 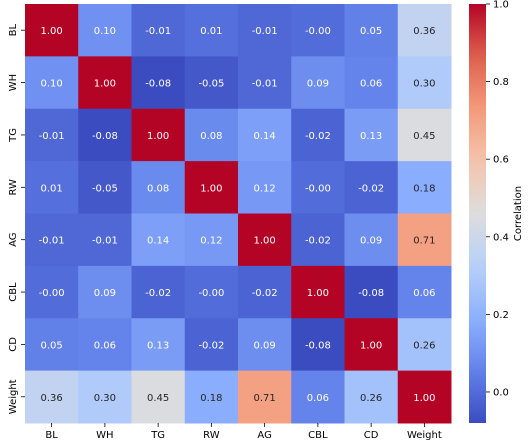 What do you see at coordinates (424, 84) in the screenshot?
I see `cell-value-label: 0.30` at bounding box center [424, 84].